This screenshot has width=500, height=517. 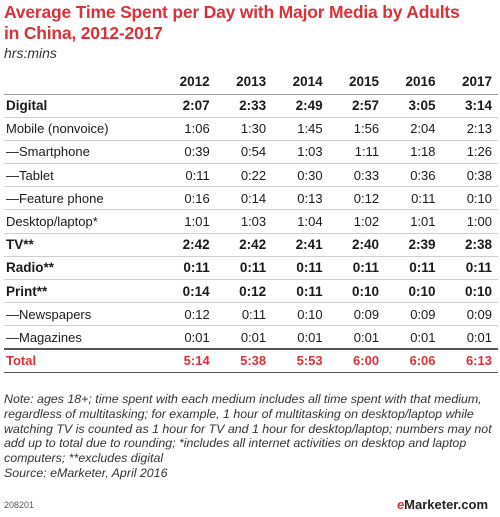 What do you see at coordinates (244, 152) in the screenshot?
I see `value-cell: 0:54` at bounding box center [244, 152].